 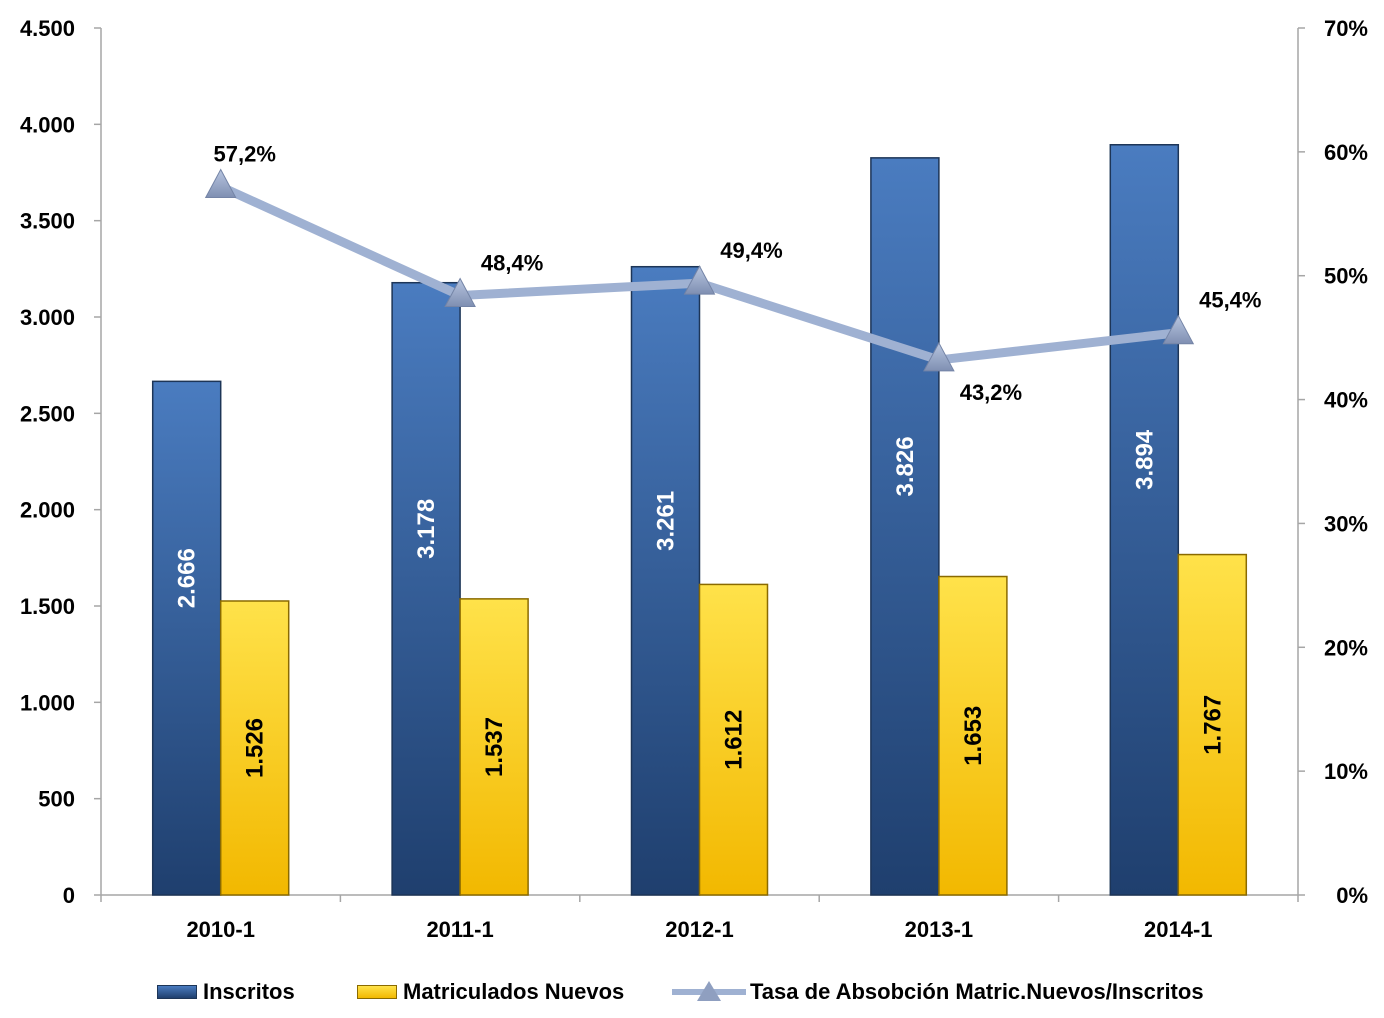 What do you see at coordinates (512, 263) in the screenshot?
I see `data-label-tasa: 48,4%` at bounding box center [512, 263].